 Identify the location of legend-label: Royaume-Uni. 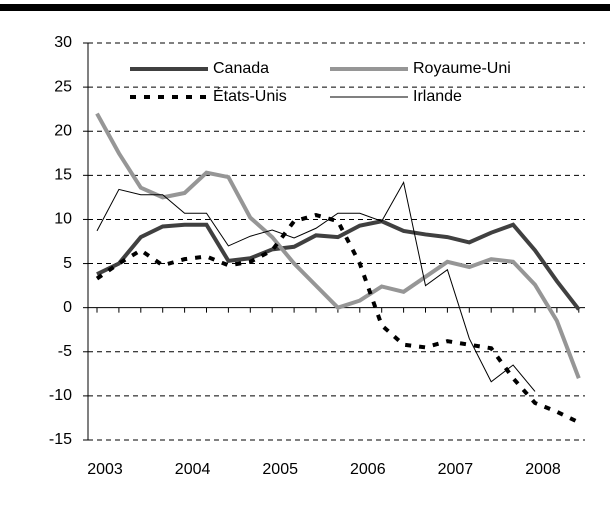
(462, 68).